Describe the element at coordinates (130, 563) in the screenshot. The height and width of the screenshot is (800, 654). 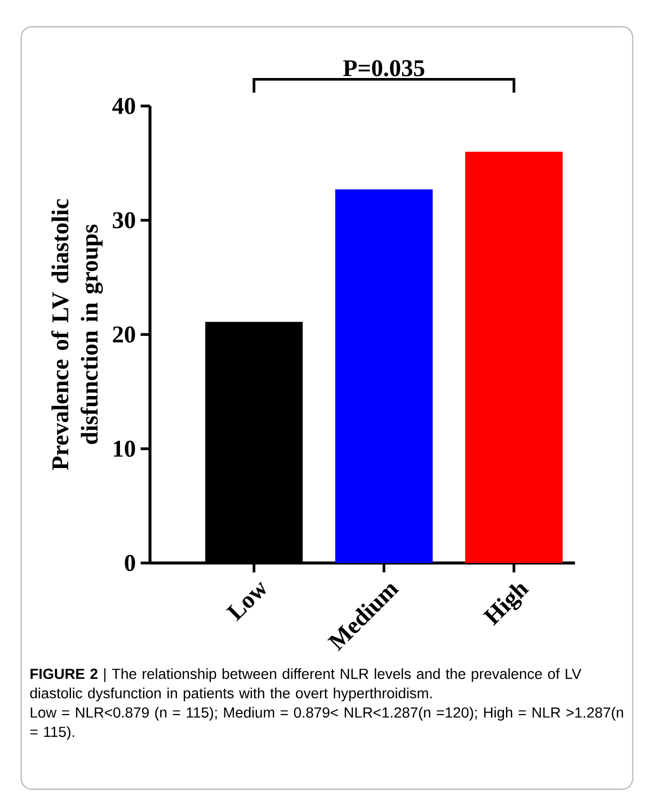
I see `y-tick-label: 0` at that location.